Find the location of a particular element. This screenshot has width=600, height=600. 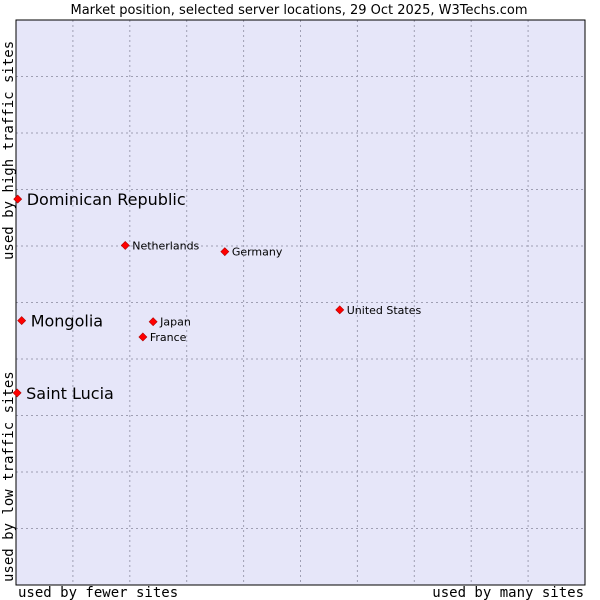

point-united-states is located at coordinates (340, 310).